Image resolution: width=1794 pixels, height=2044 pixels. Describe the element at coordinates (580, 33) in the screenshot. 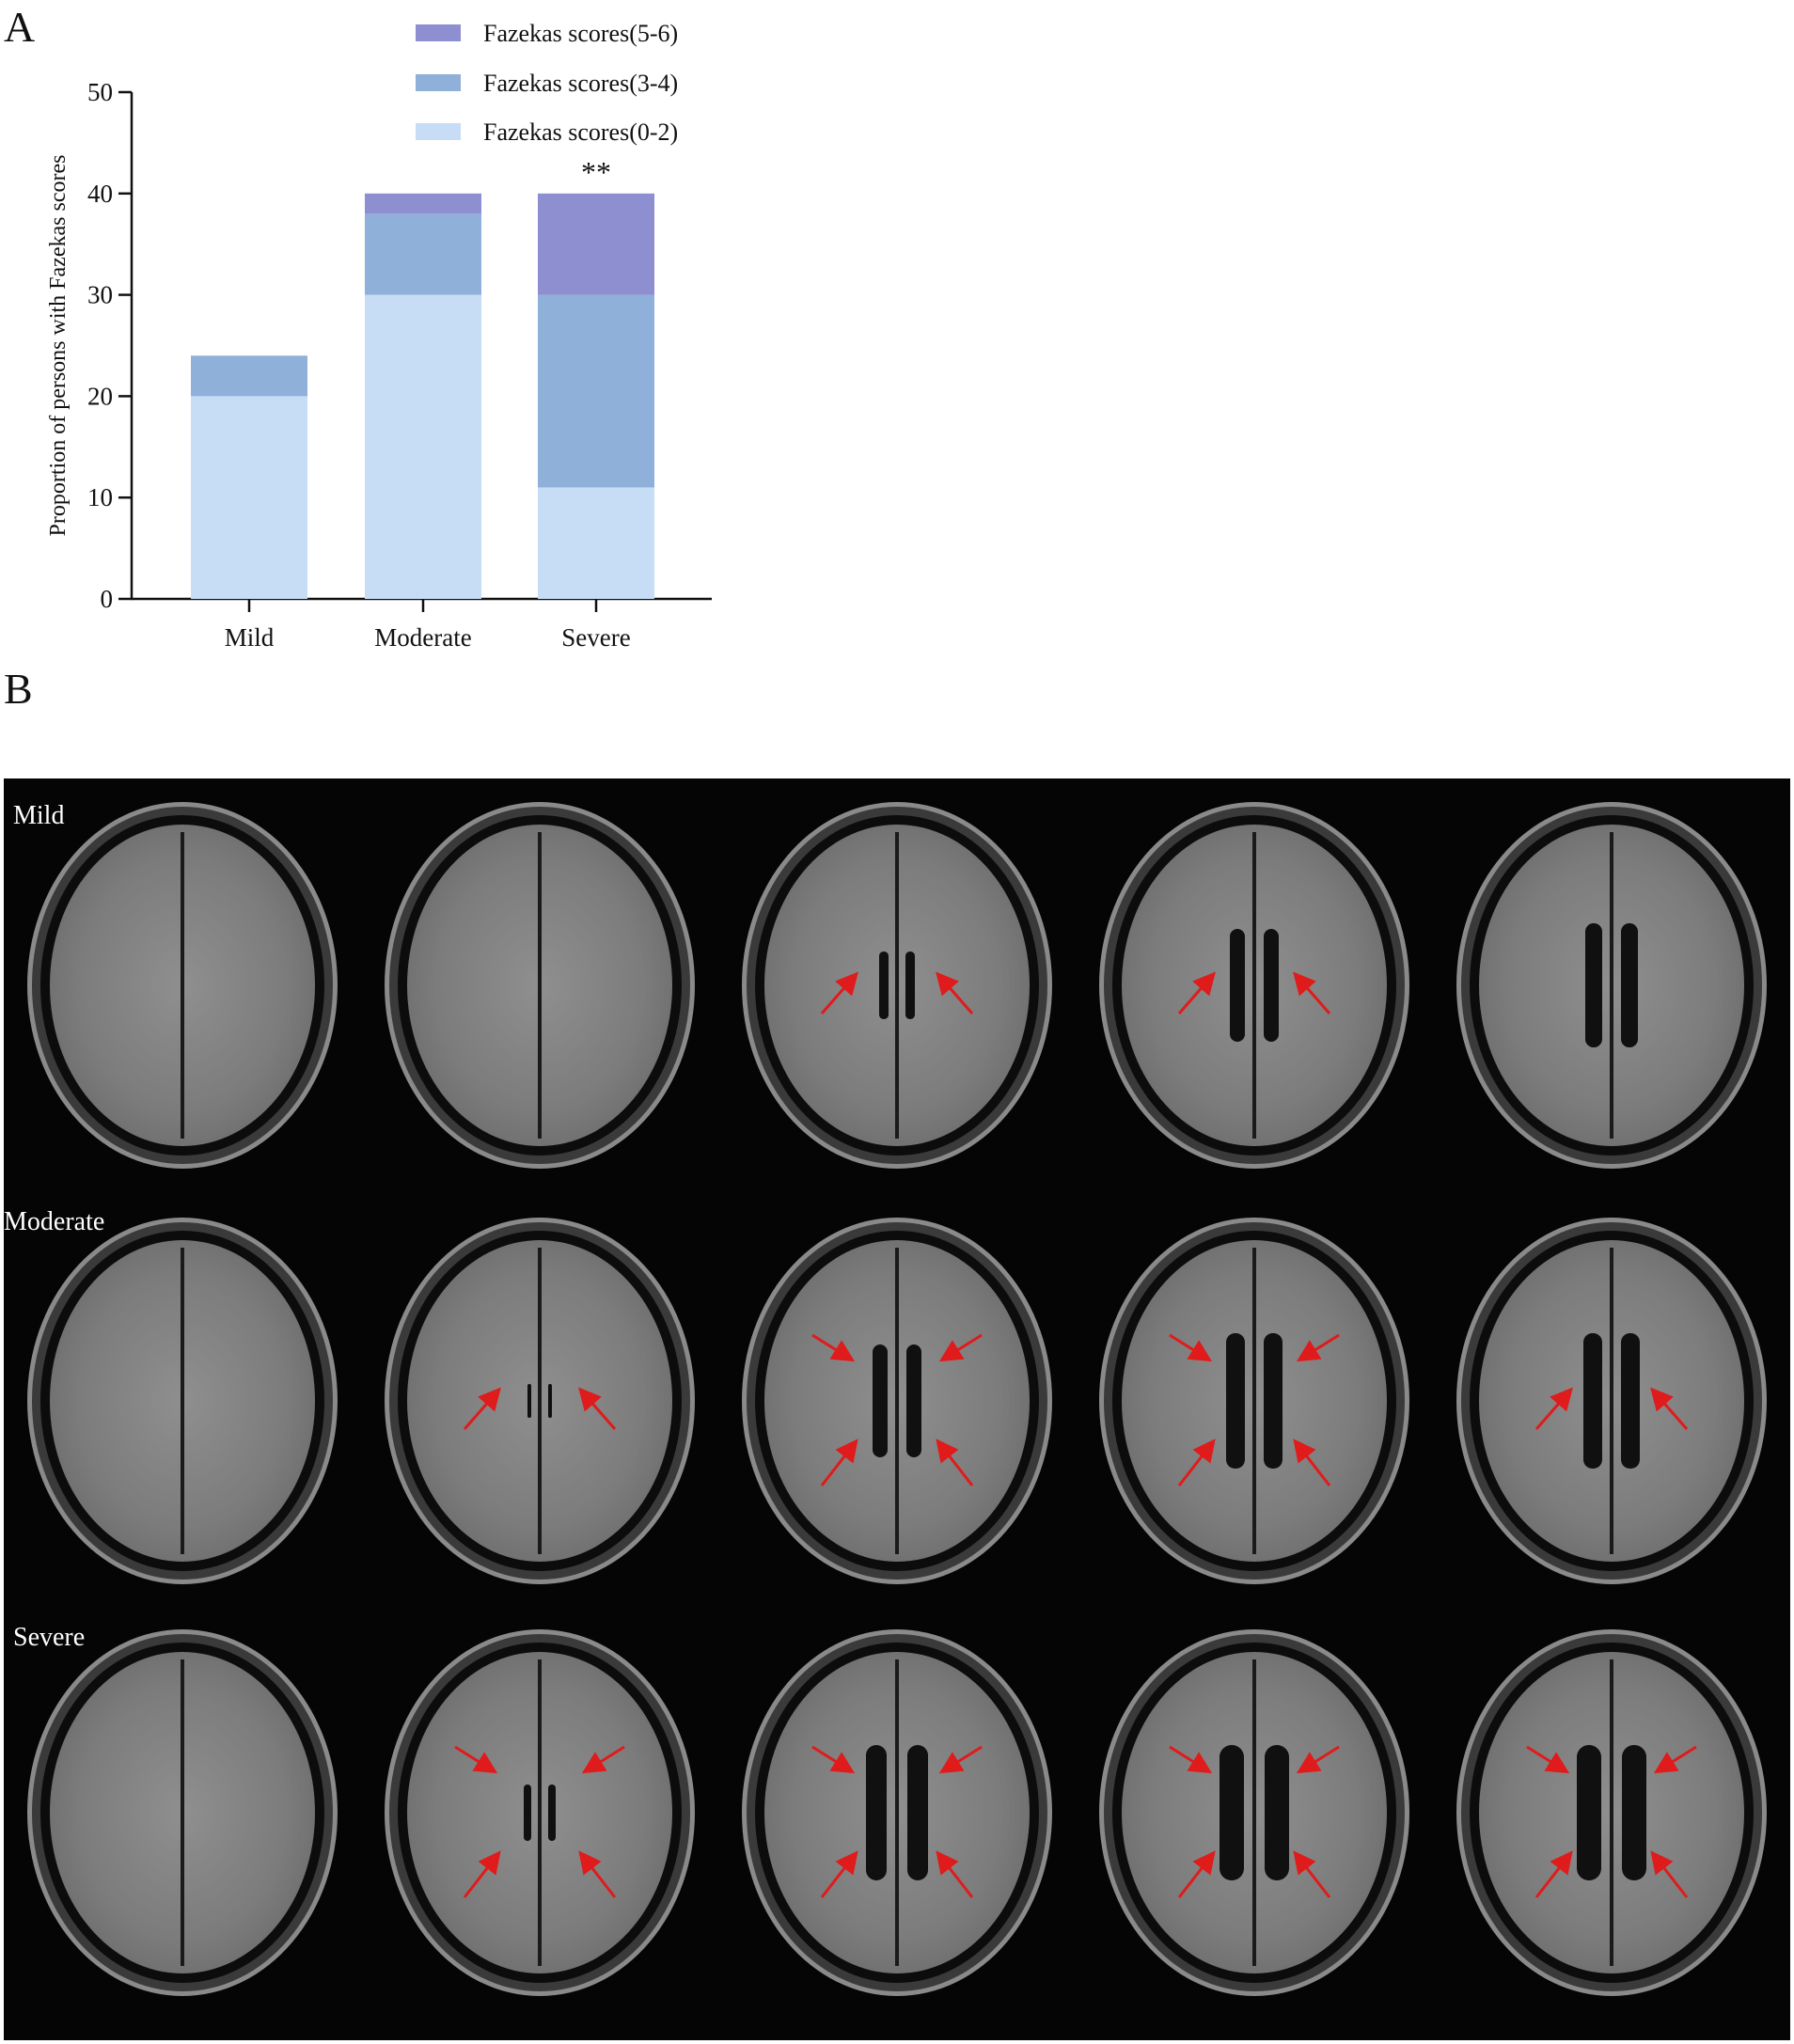

I see `legend-label: Fazekas scores(5-6)` at that location.